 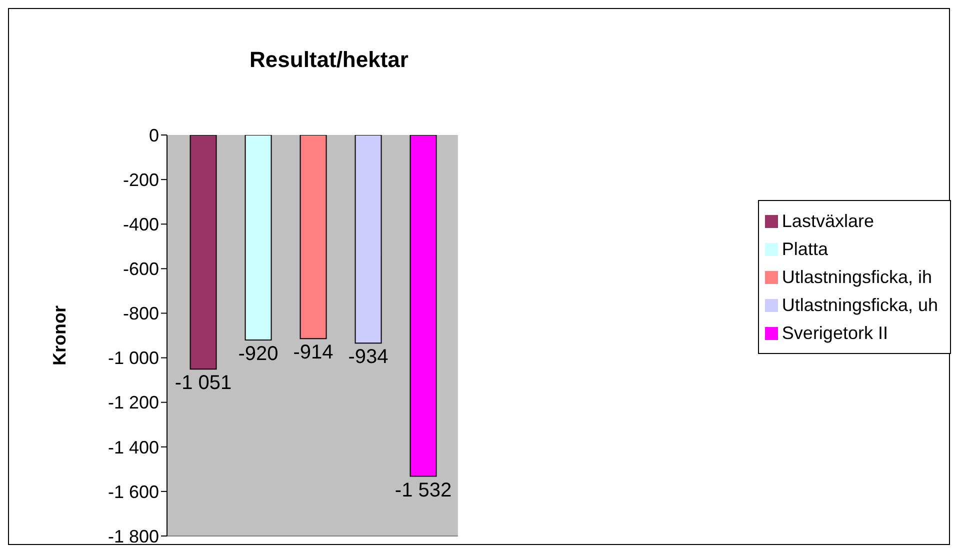 I want to click on y-tick-label: -400, so click(x=140, y=224).